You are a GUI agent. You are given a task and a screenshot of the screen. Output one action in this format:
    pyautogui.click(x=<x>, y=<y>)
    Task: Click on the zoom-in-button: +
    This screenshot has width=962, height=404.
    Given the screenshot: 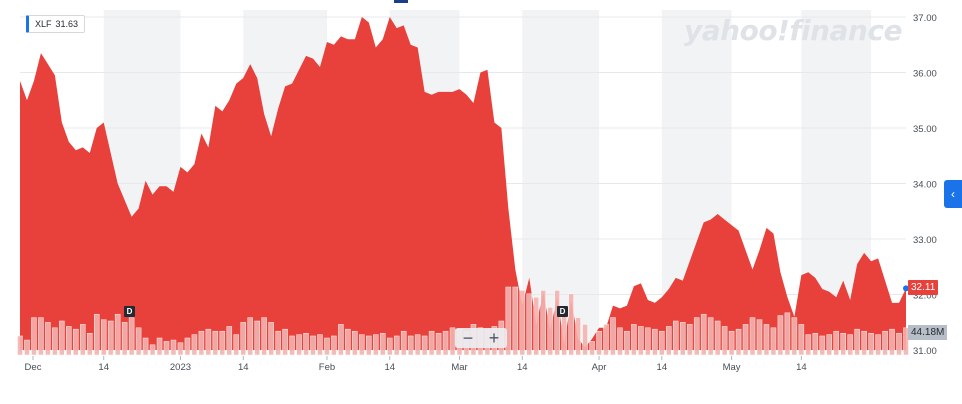 What is the action you would take?
    pyautogui.click(x=494, y=338)
    